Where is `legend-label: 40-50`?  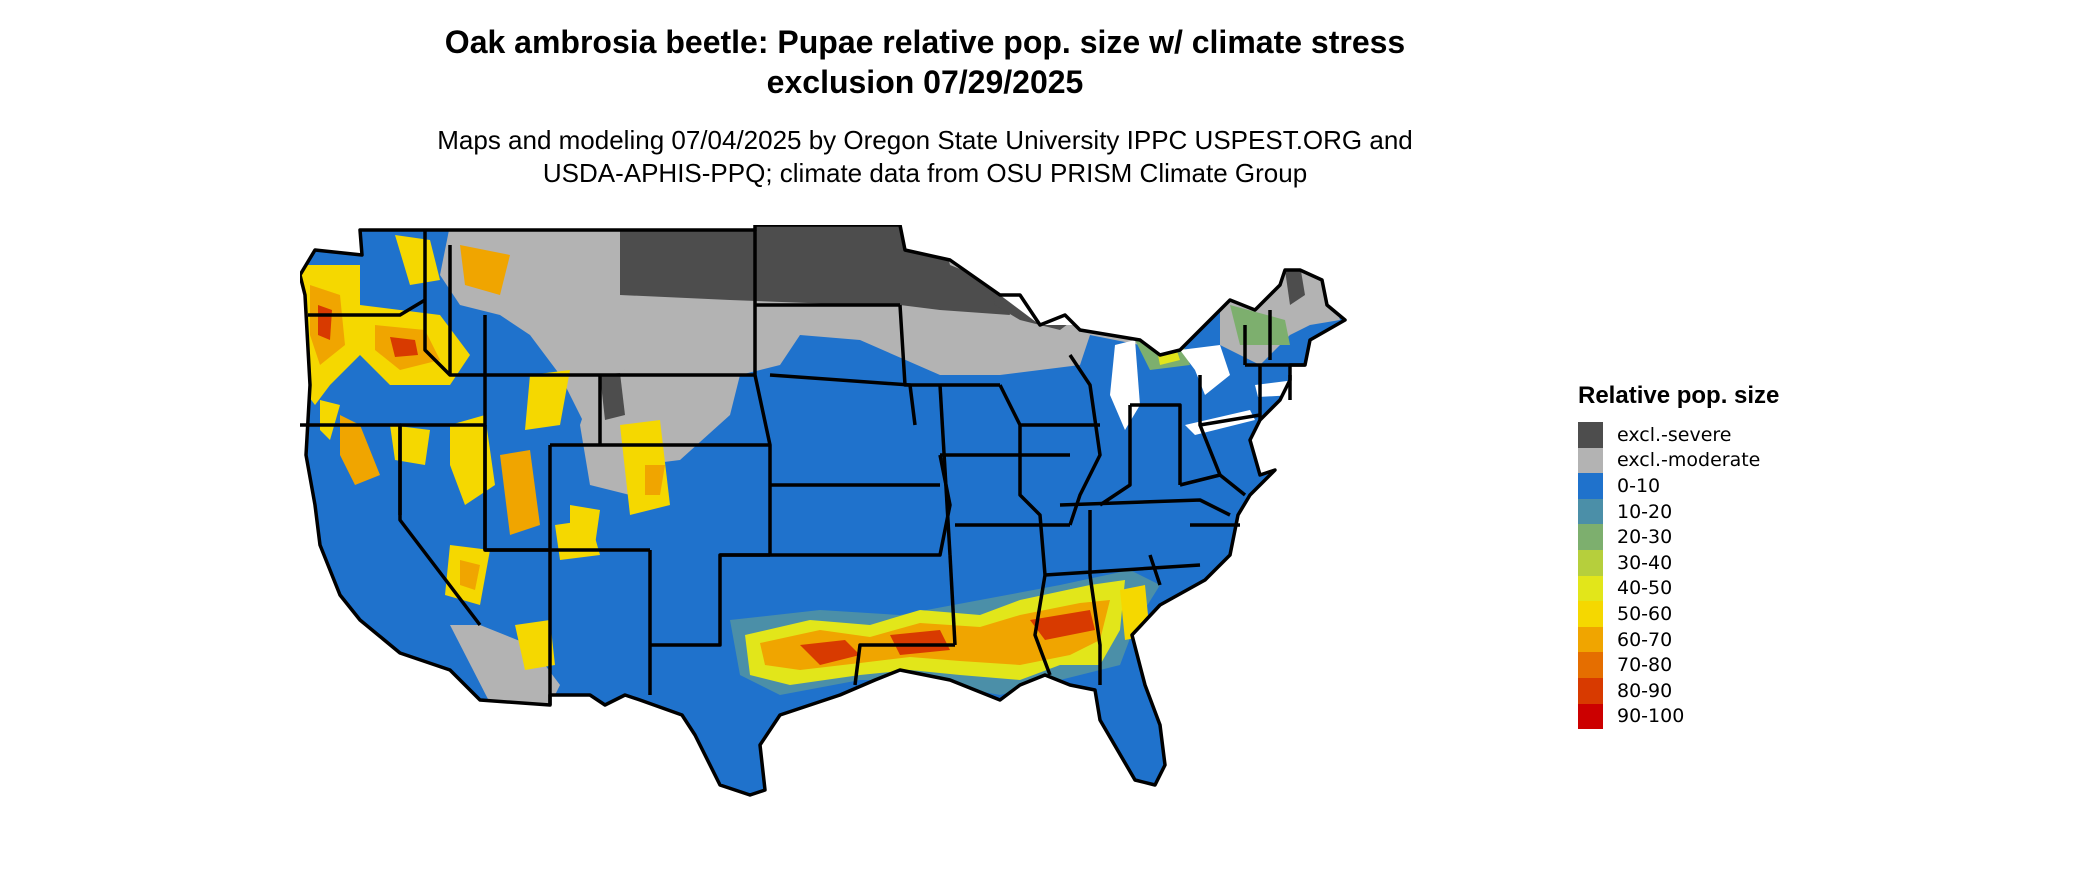 legend-label: 40-50 is located at coordinates (1645, 588).